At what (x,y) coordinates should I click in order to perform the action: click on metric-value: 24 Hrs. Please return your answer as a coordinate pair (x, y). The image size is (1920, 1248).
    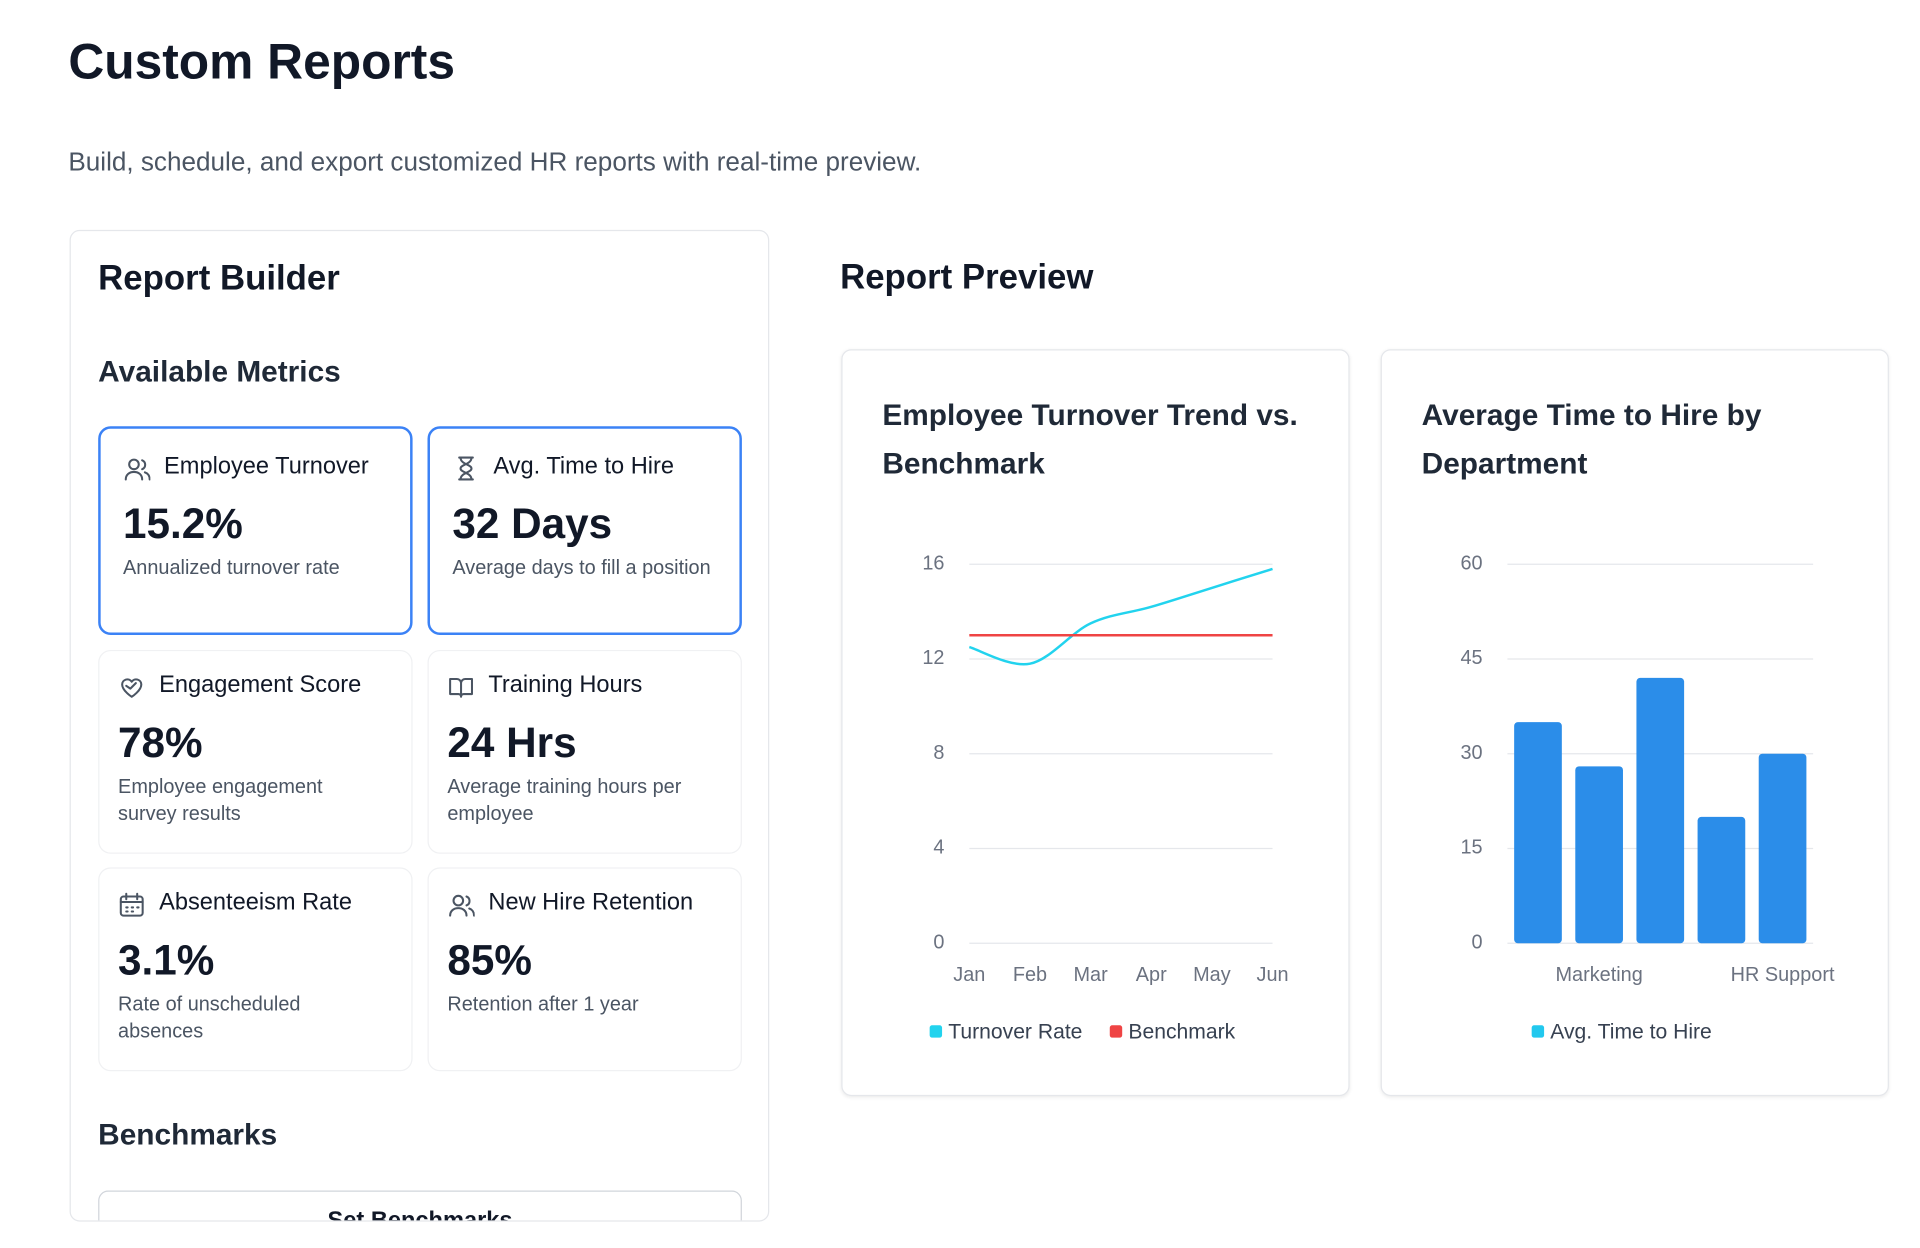
    Looking at the image, I should click on (512, 743).